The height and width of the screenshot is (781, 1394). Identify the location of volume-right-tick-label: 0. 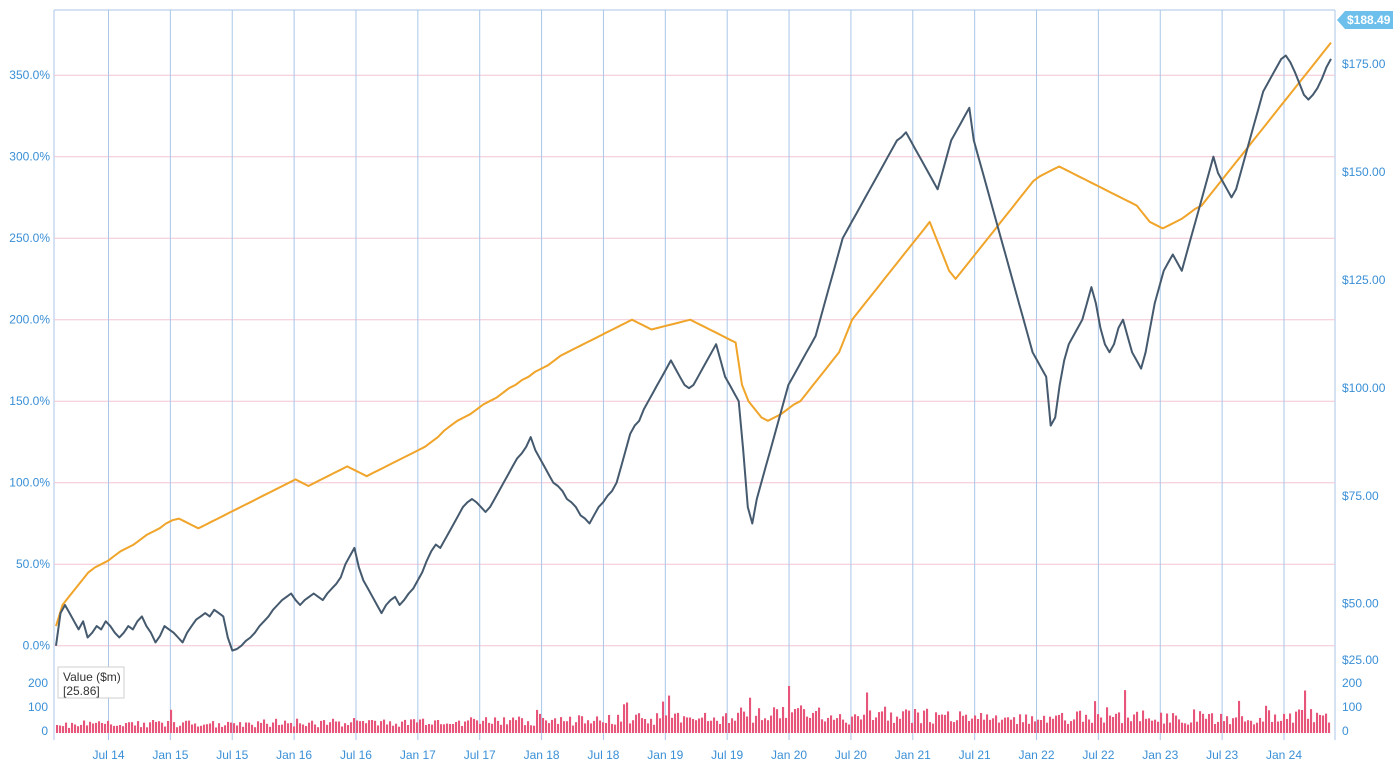
(1345, 731).